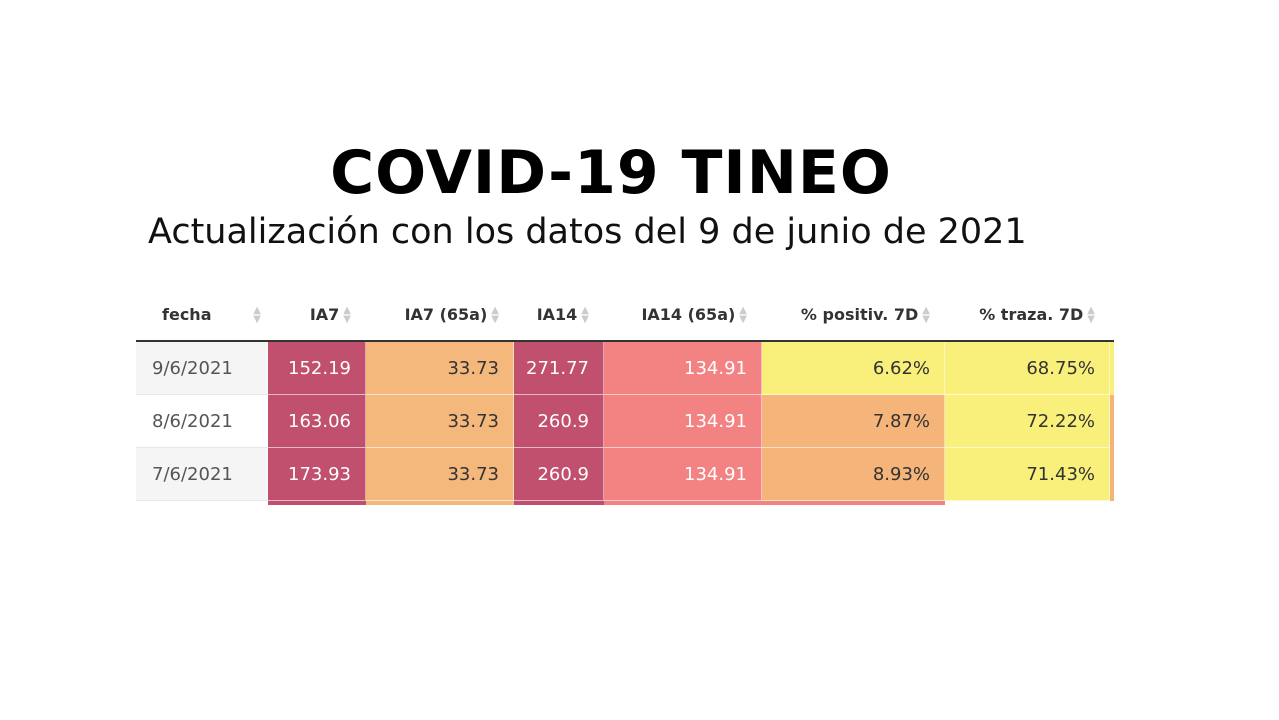 The height and width of the screenshot is (720, 1279). I want to click on value-cell: 72.22%, so click(1027, 421).